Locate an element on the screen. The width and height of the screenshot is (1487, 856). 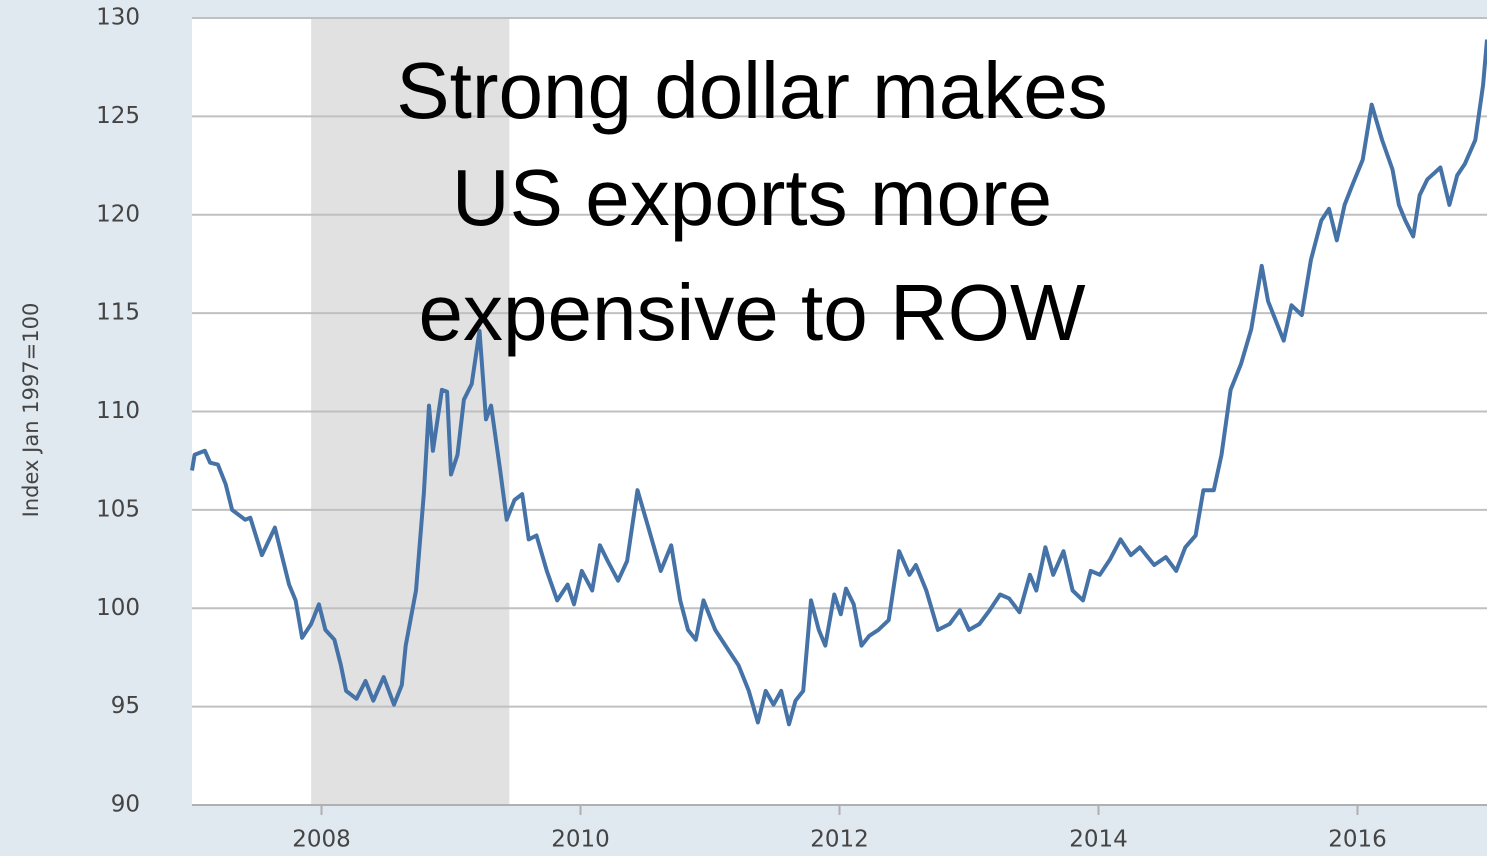
y-tick-label: 90 is located at coordinates (125, 805).